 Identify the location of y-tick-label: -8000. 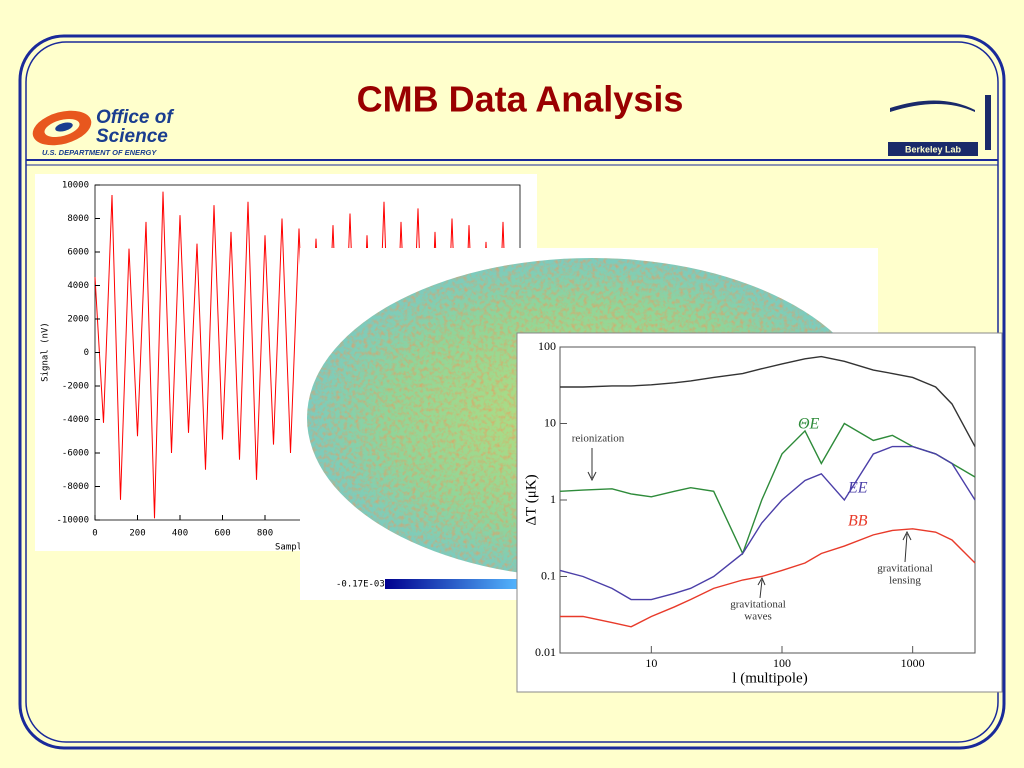
(75, 487).